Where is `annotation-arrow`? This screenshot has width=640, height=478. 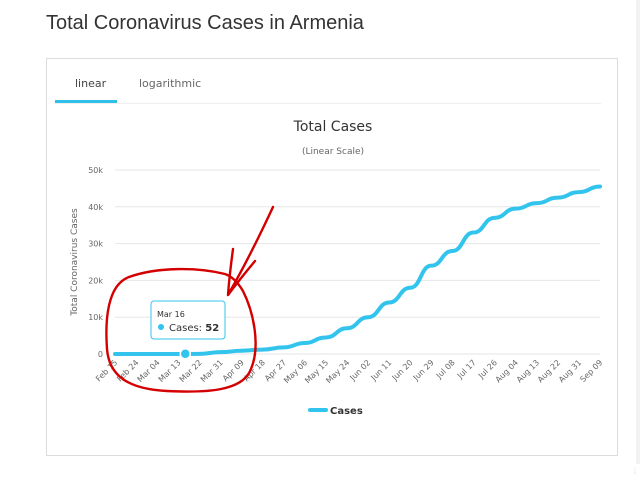 annotation-arrow is located at coordinates (250, 251).